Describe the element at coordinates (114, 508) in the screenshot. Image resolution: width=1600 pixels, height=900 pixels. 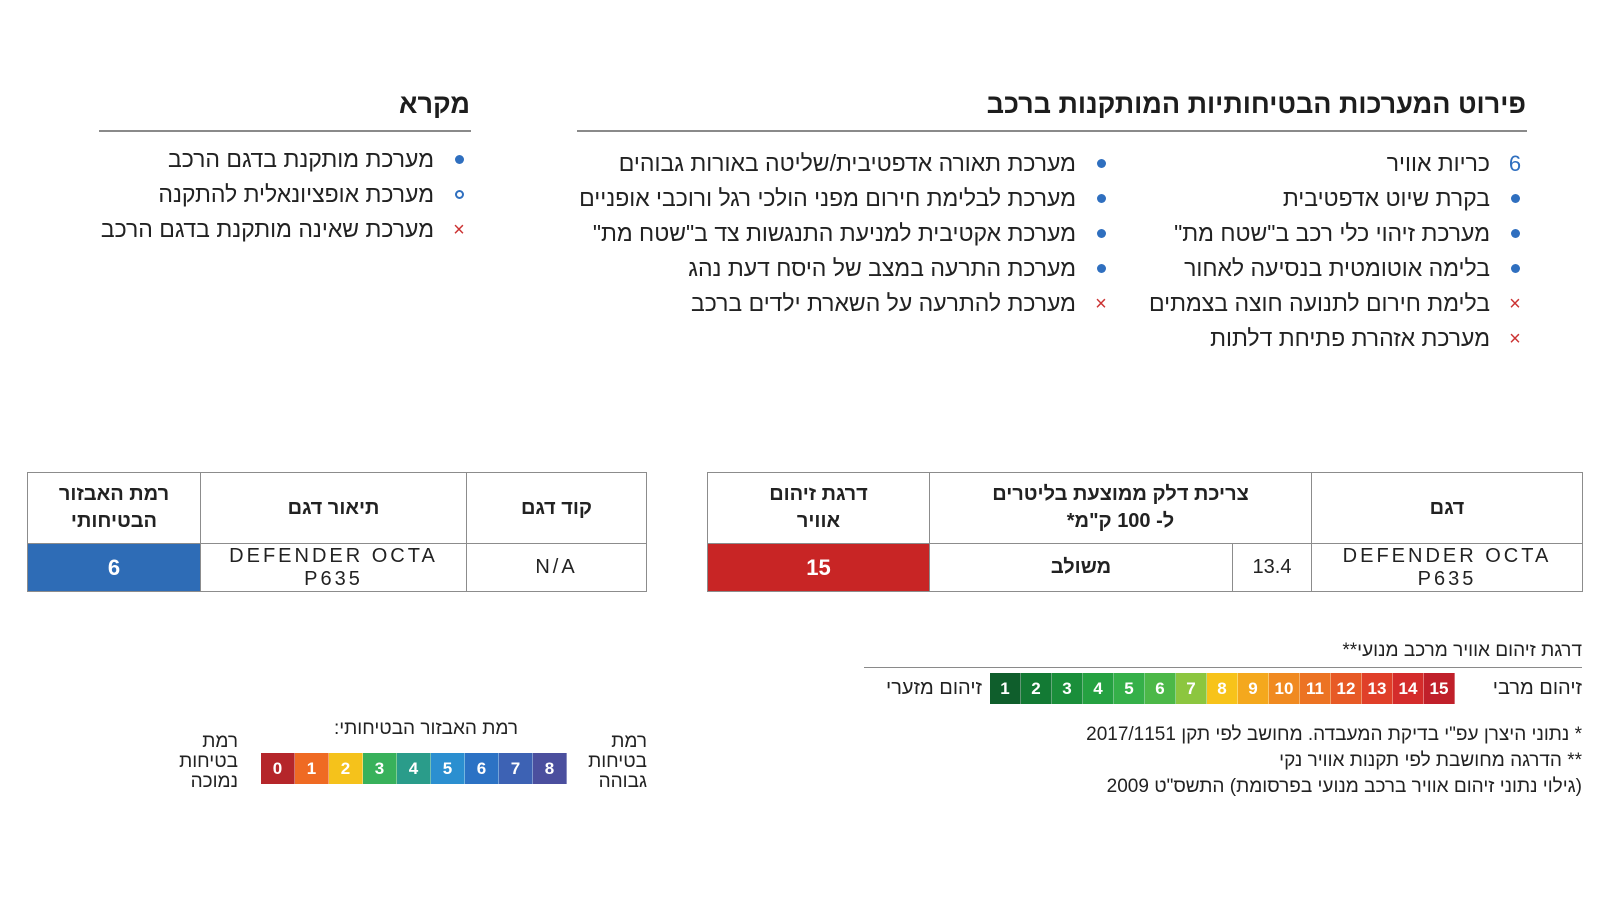
I see `safety-level-header: רמת האבזור הבטיחותי` at that location.